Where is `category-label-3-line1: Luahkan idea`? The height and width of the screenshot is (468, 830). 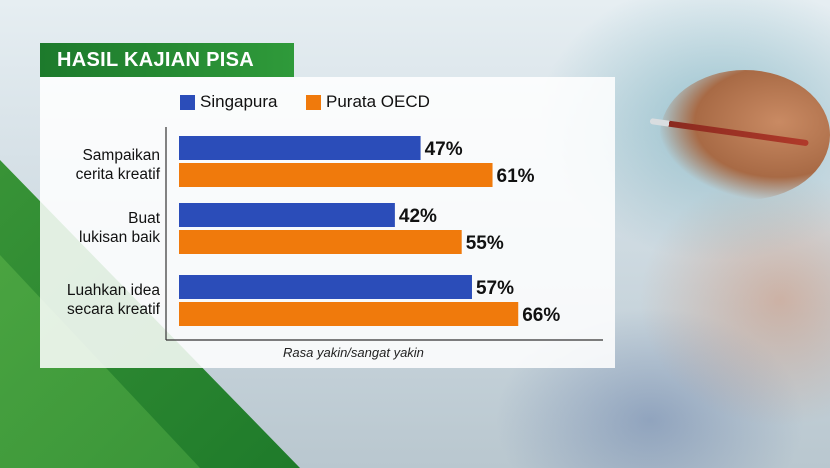 category-label-3-line1: Luahkan idea is located at coordinates (113, 290).